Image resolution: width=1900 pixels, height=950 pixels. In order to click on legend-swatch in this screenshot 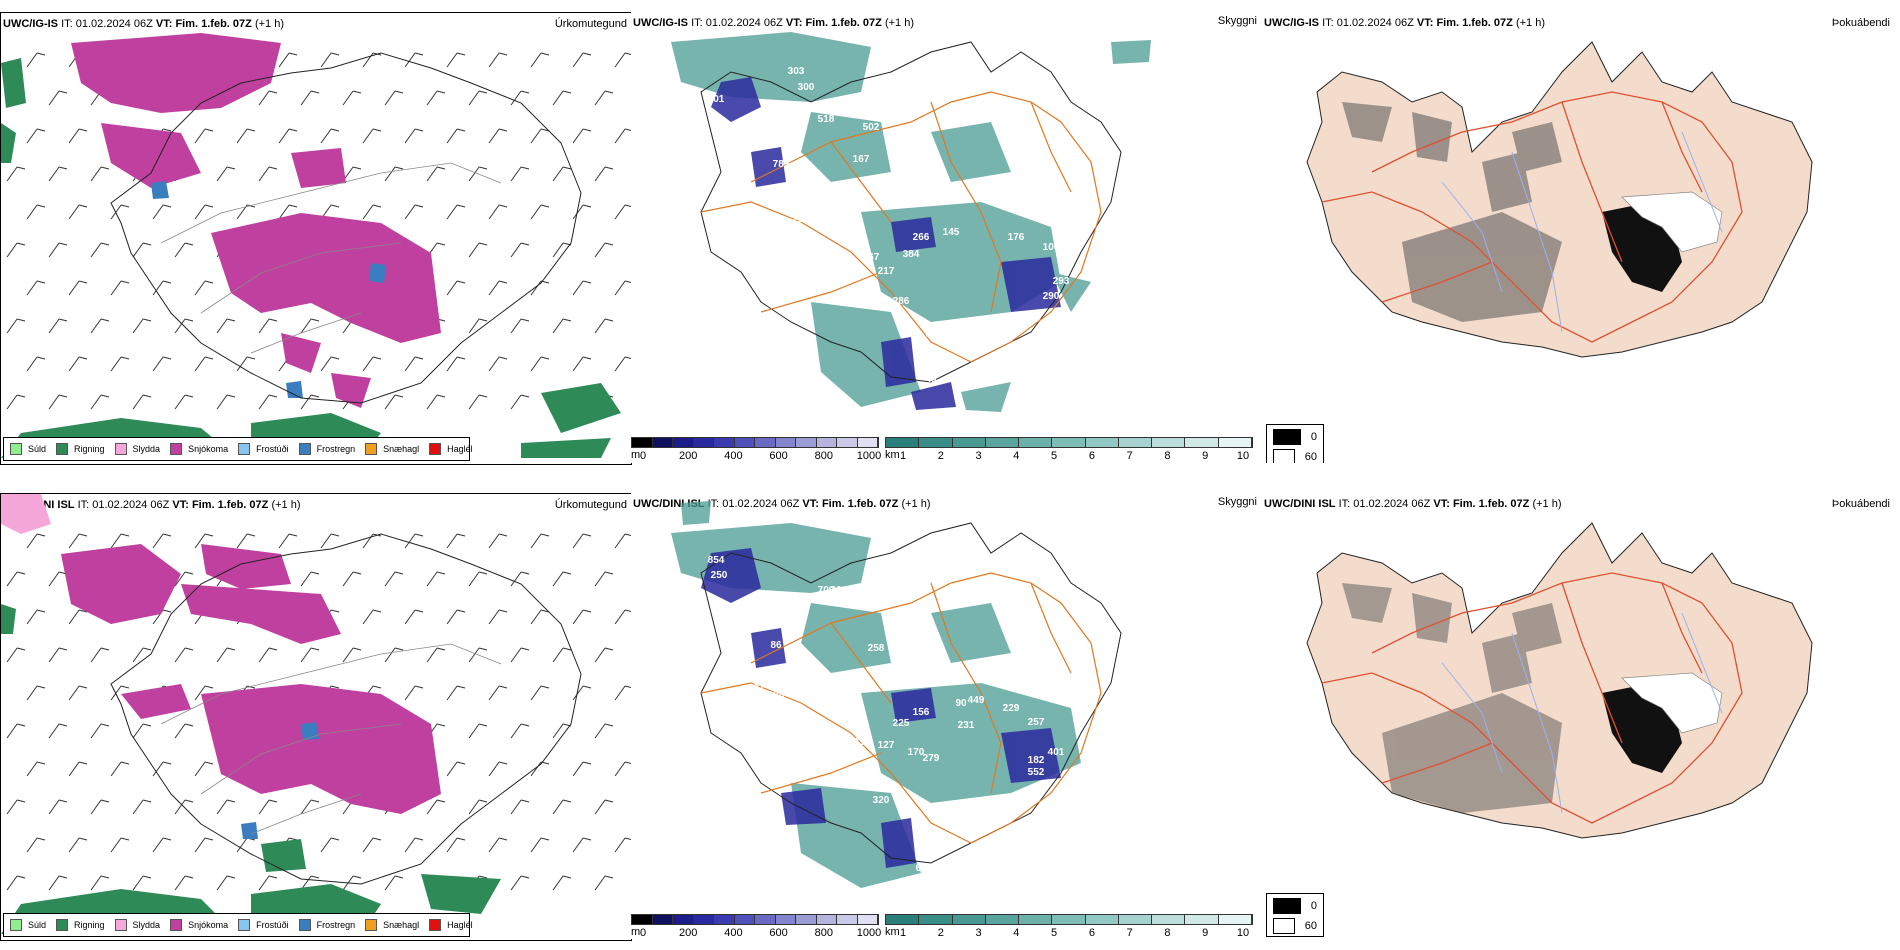, I will do `click(435, 449)`.